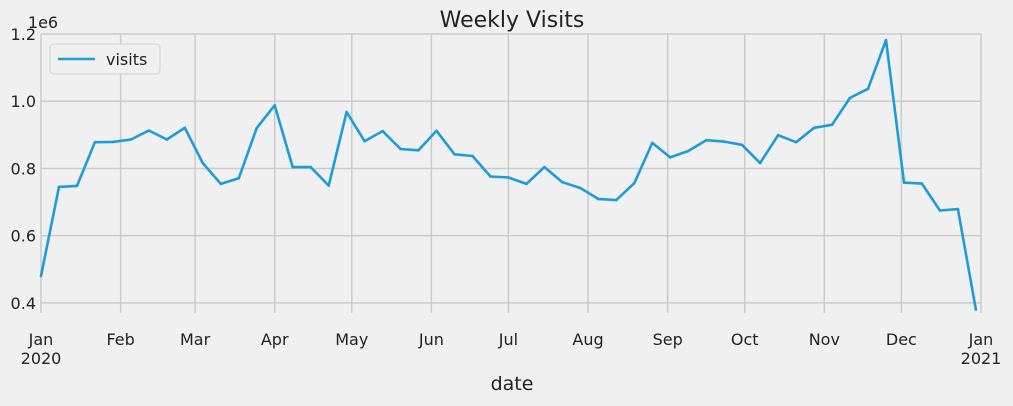 This screenshot has height=406, width=1013. I want to click on y-tick-label: 0.6, so click(23, 236).